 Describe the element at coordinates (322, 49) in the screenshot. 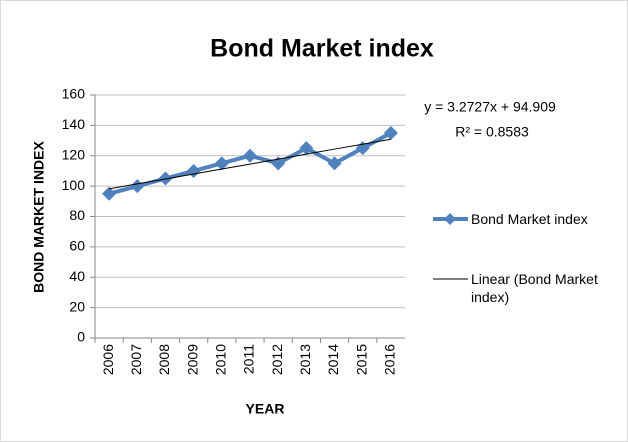

I see `chart-title: Bond Market index` at that location.